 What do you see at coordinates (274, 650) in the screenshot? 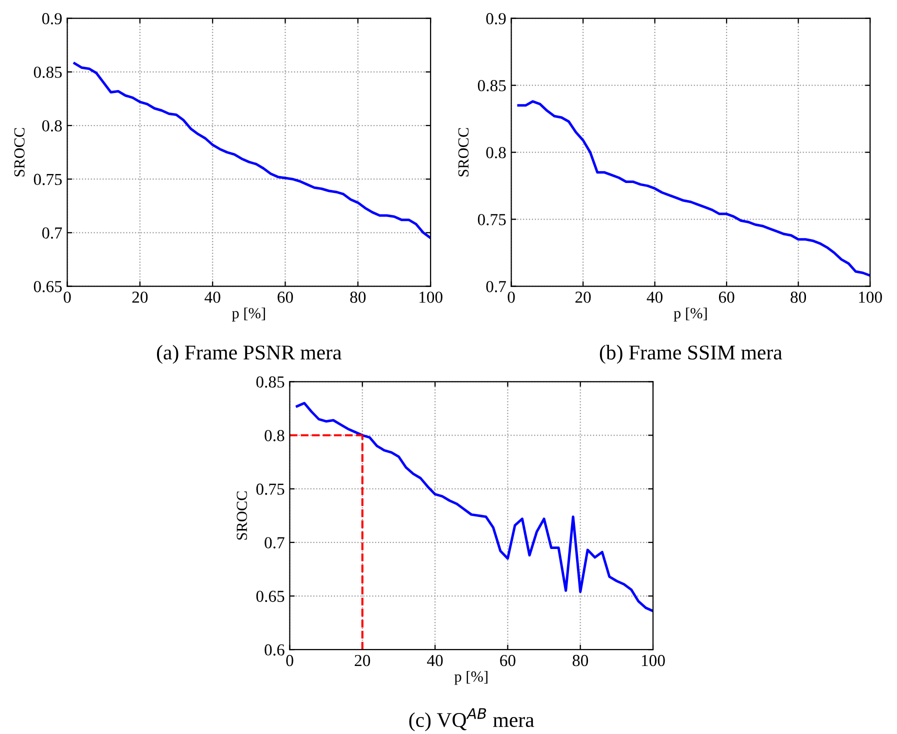
I see `y-tick-label: 0.6` at bounding box center [274, 650].